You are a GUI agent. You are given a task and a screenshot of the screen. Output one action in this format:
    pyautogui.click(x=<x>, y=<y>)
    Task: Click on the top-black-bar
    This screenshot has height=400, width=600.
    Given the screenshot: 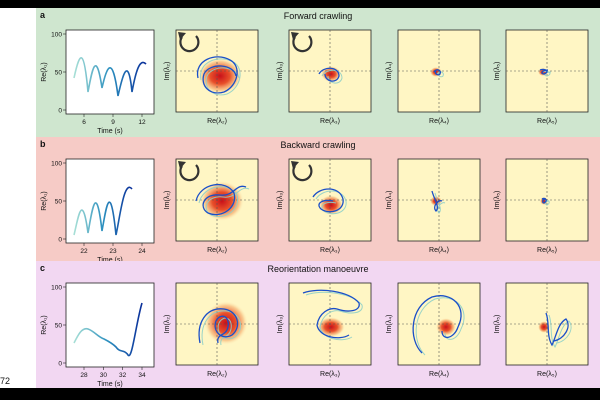 What is the action you would take?
    pyautogui.click(x=300, y=4)
    